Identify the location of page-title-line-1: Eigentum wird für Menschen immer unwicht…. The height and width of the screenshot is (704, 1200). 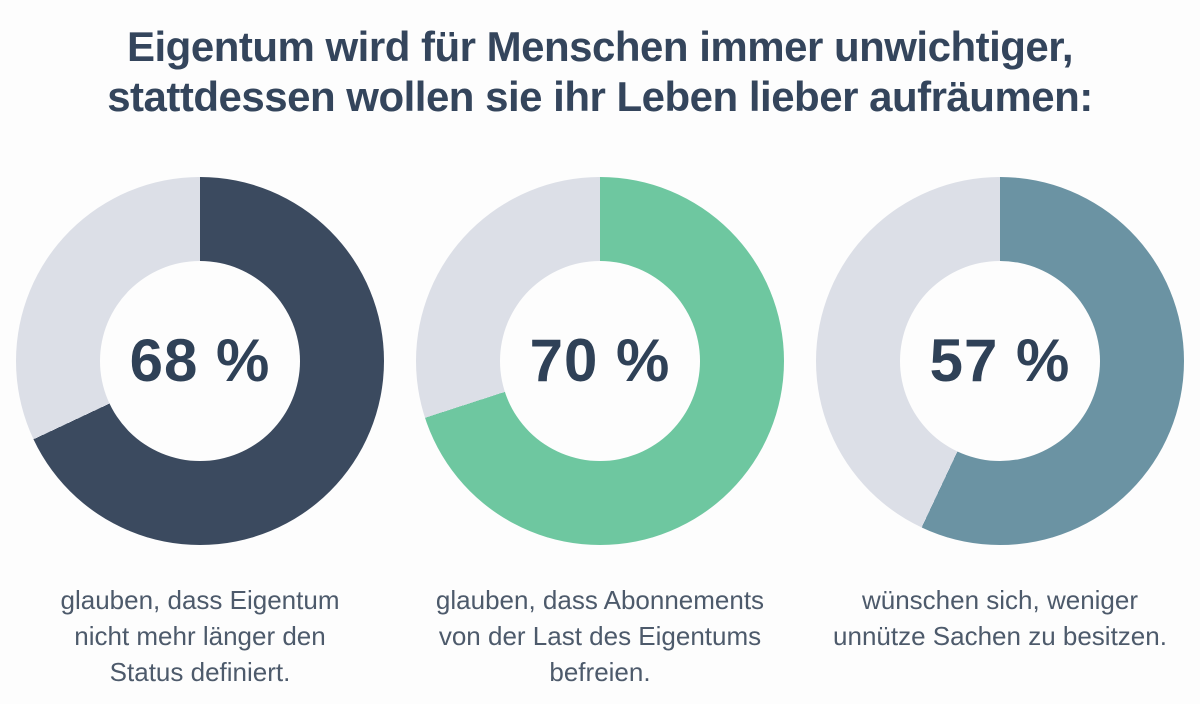
(600, 46).